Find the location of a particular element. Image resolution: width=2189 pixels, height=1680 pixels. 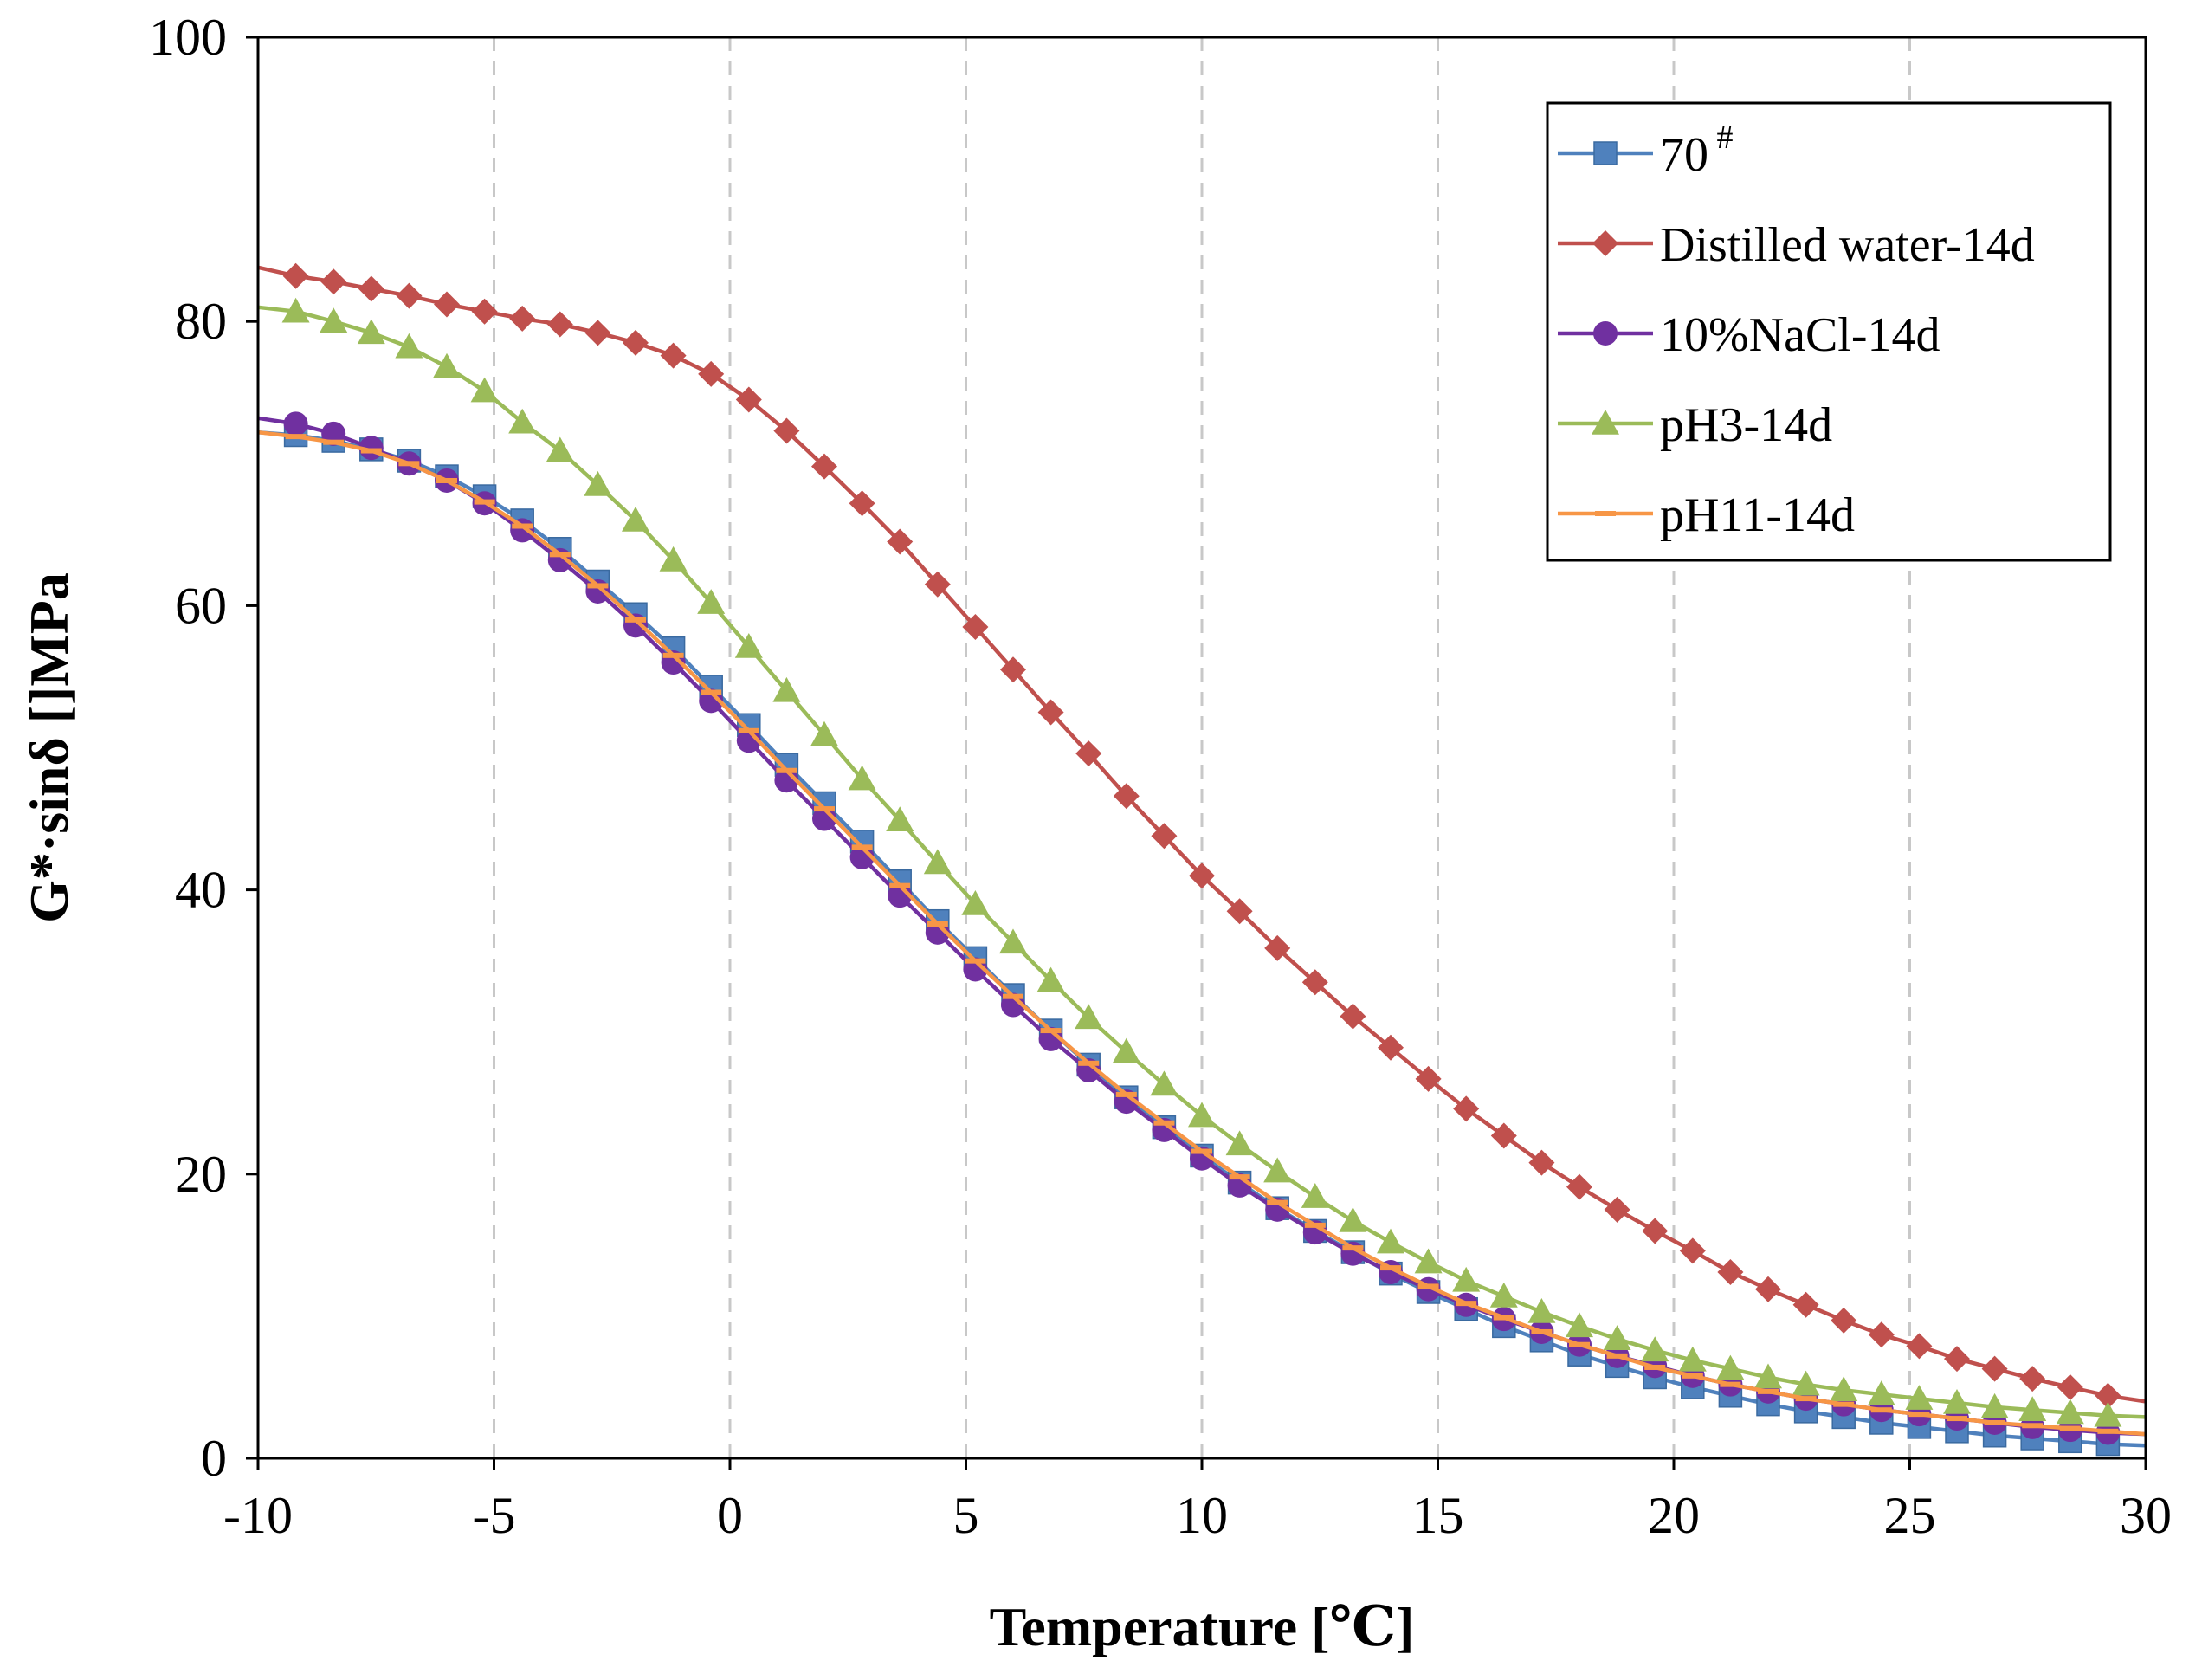

legend-label: 10%NaCl-14d is located at coordinates (1800, 335).